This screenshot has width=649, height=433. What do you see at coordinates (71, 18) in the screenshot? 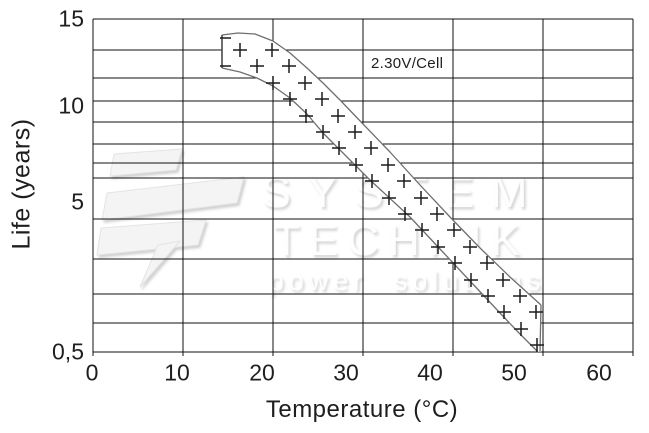
I see `y-tick-label: 15` at bounding box center [71, 18].